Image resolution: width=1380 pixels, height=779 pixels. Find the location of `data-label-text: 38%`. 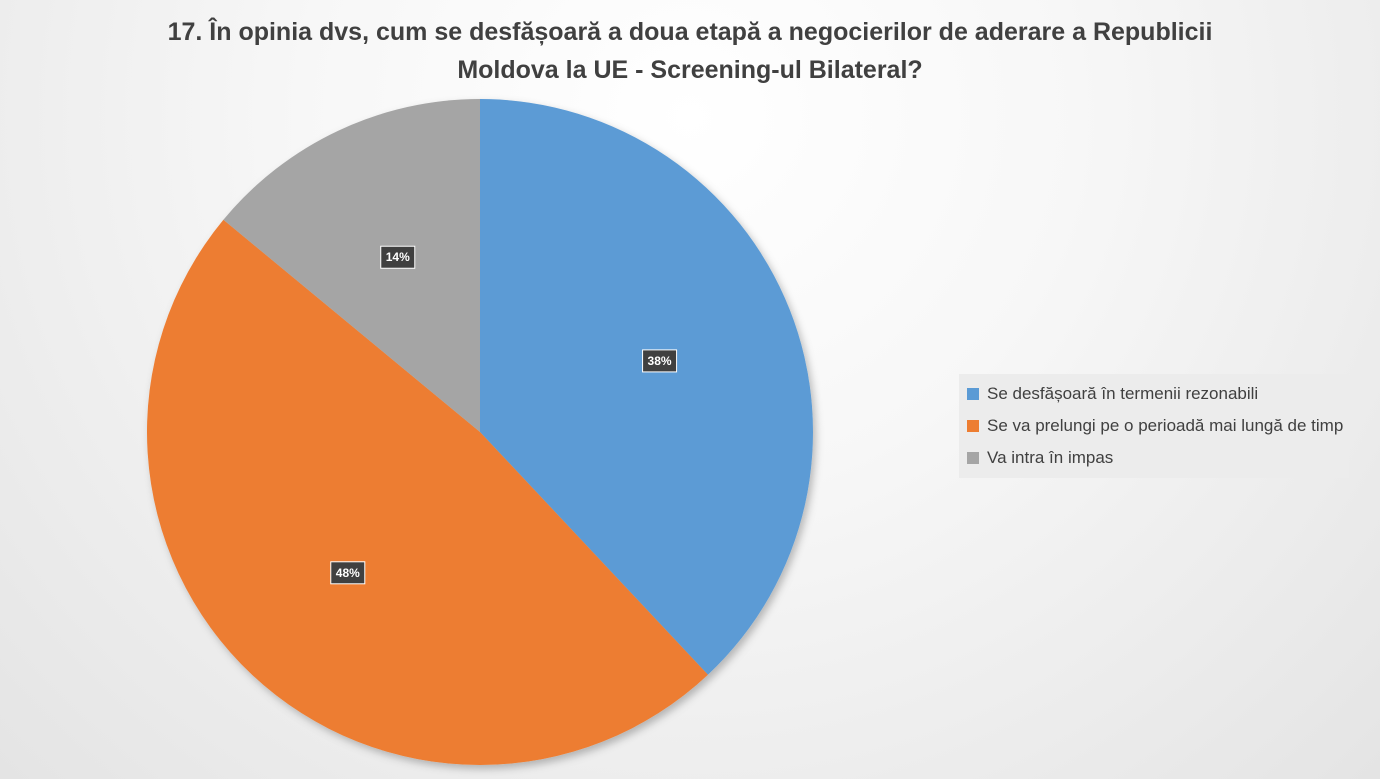

data-label-text: 38% is located at coordinates (660, 361).